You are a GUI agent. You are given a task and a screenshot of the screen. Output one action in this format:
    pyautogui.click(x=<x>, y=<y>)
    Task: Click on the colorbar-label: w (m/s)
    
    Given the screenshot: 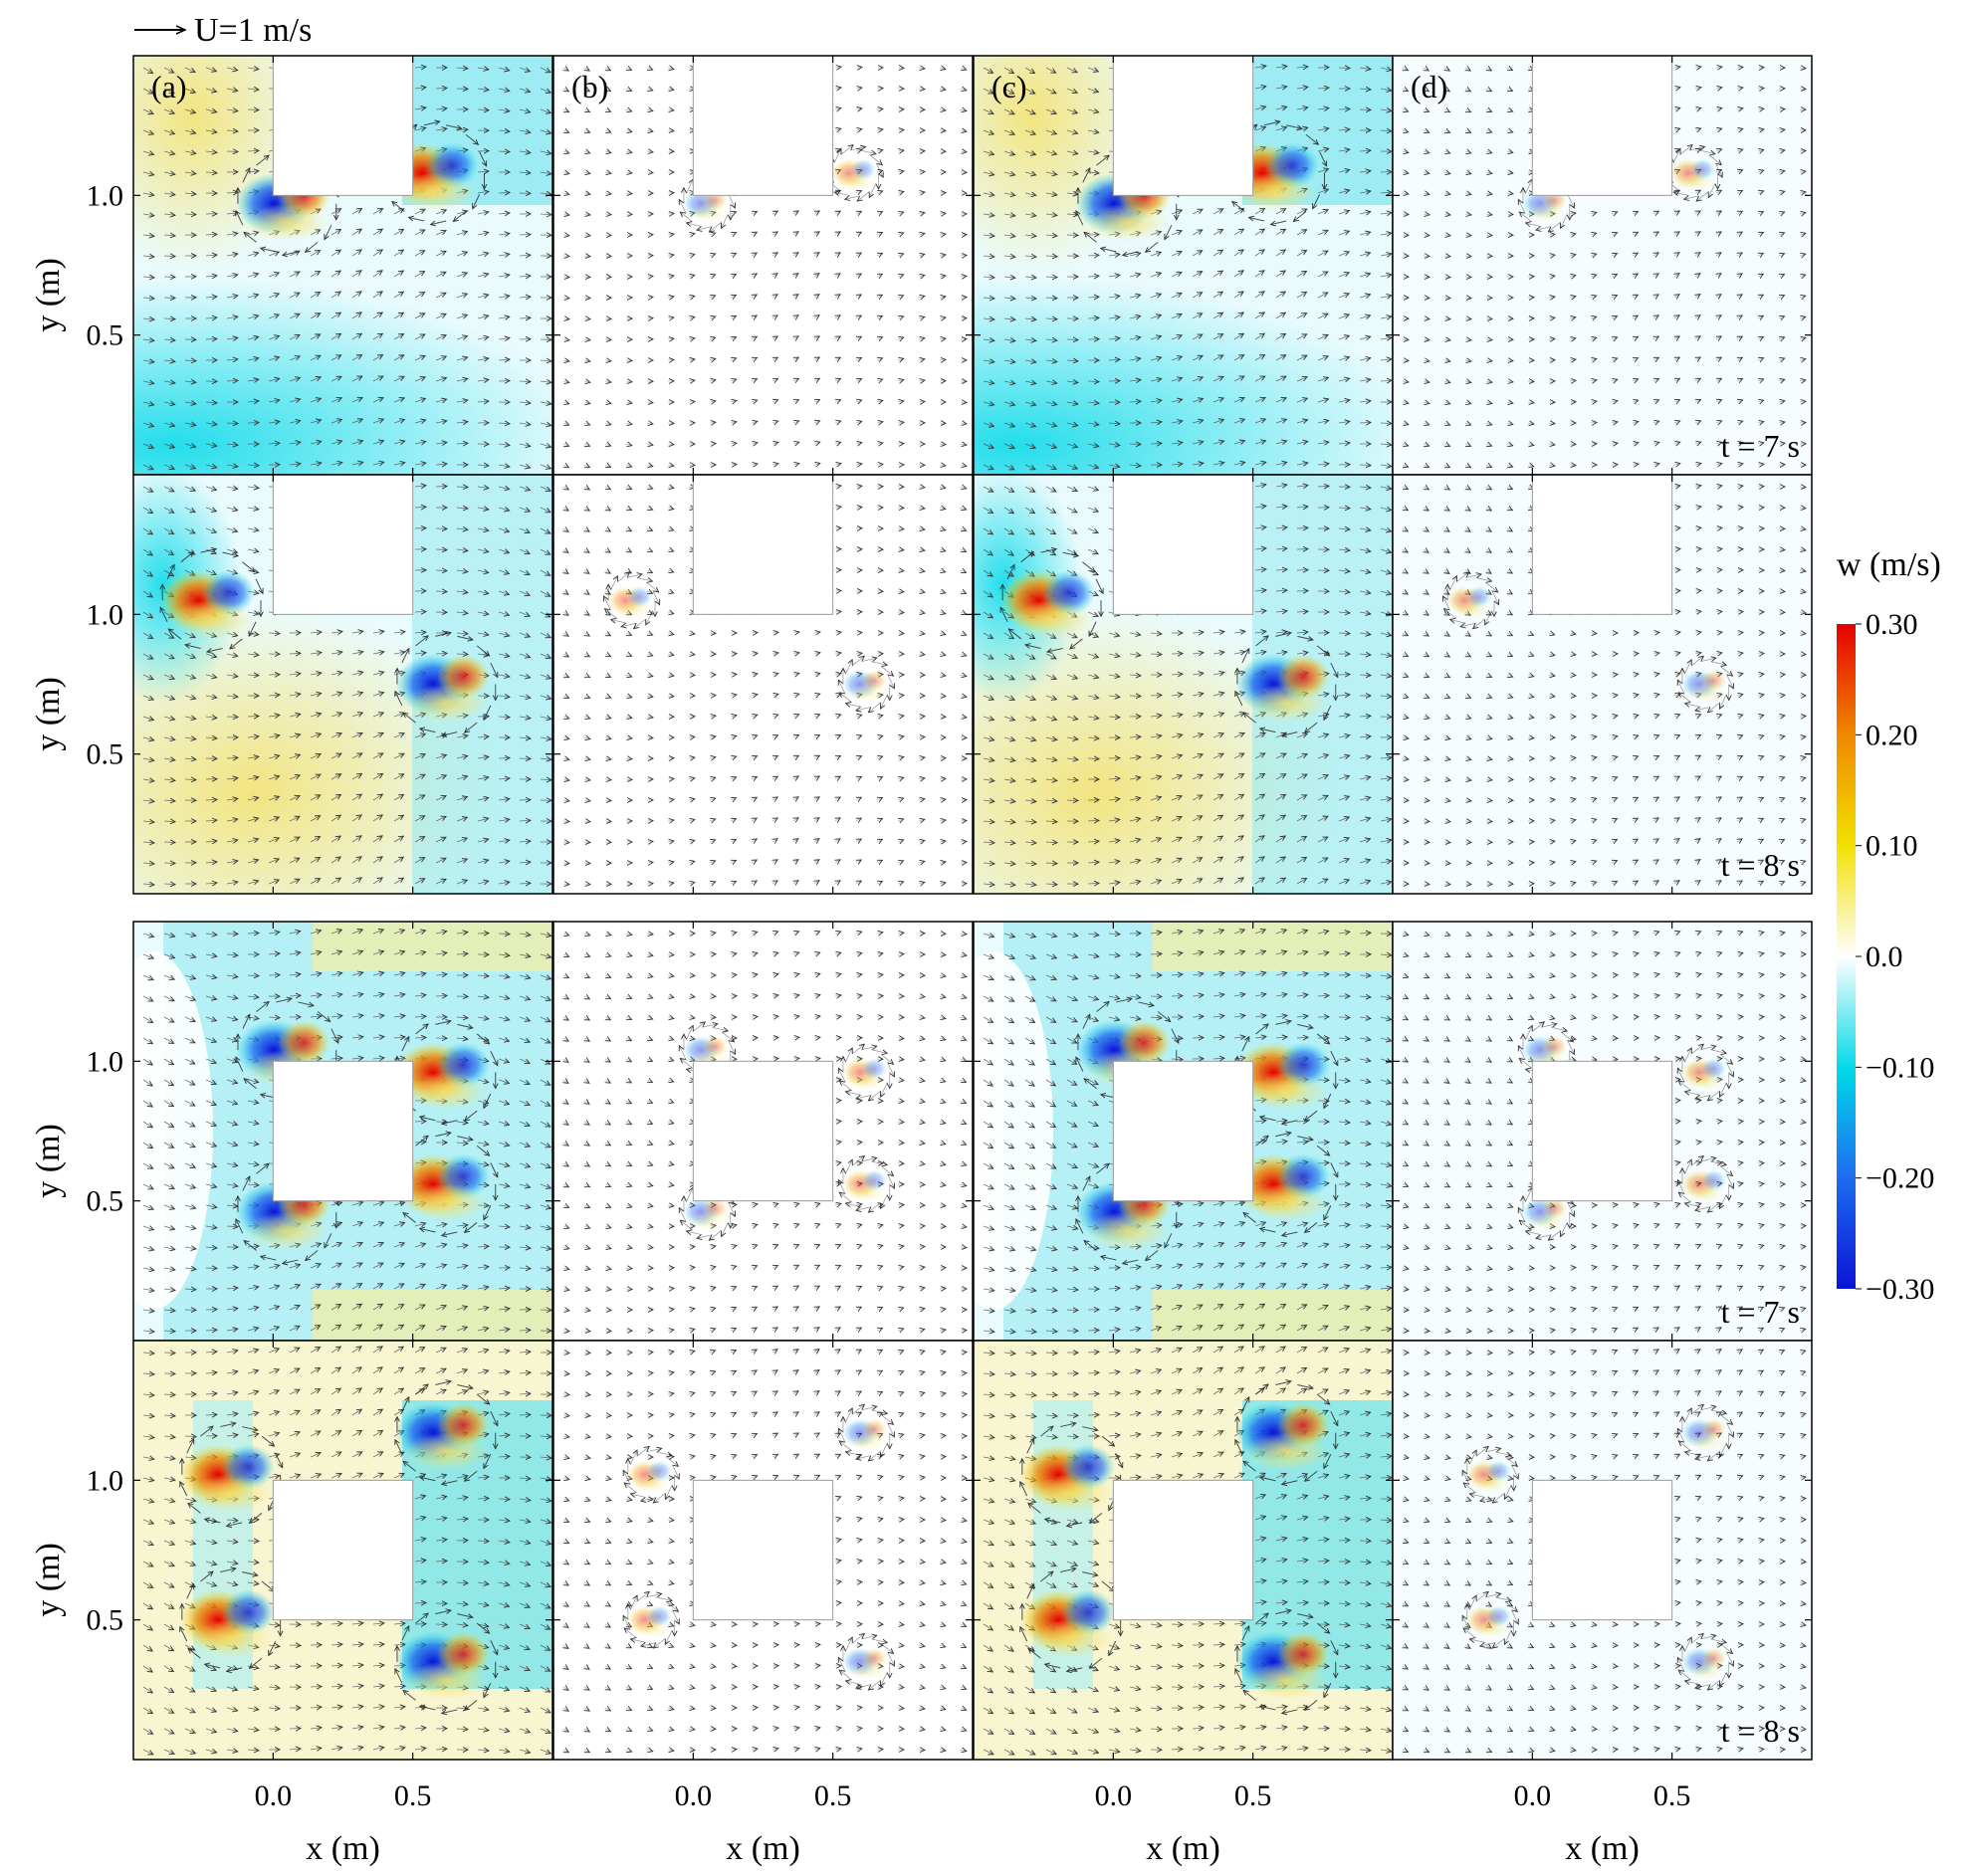 What is the action you would take?
    pyautogui.click(x=1889, y=564)
    